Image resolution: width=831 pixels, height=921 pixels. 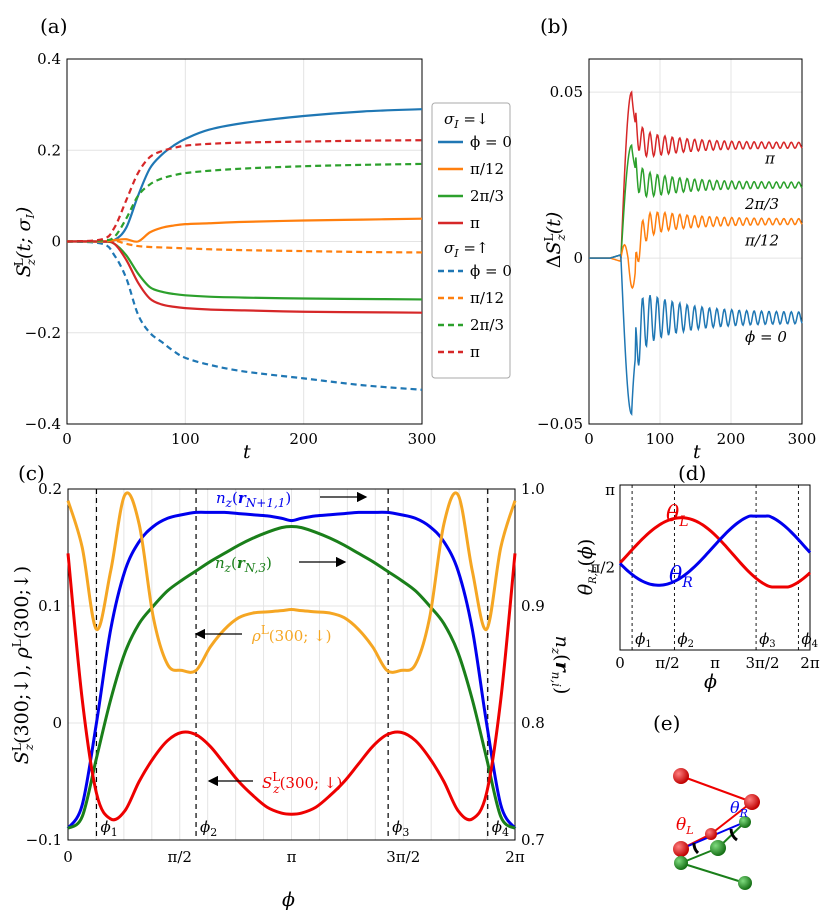 I want to click on panel-b-frame, so click(x=695, y=241).